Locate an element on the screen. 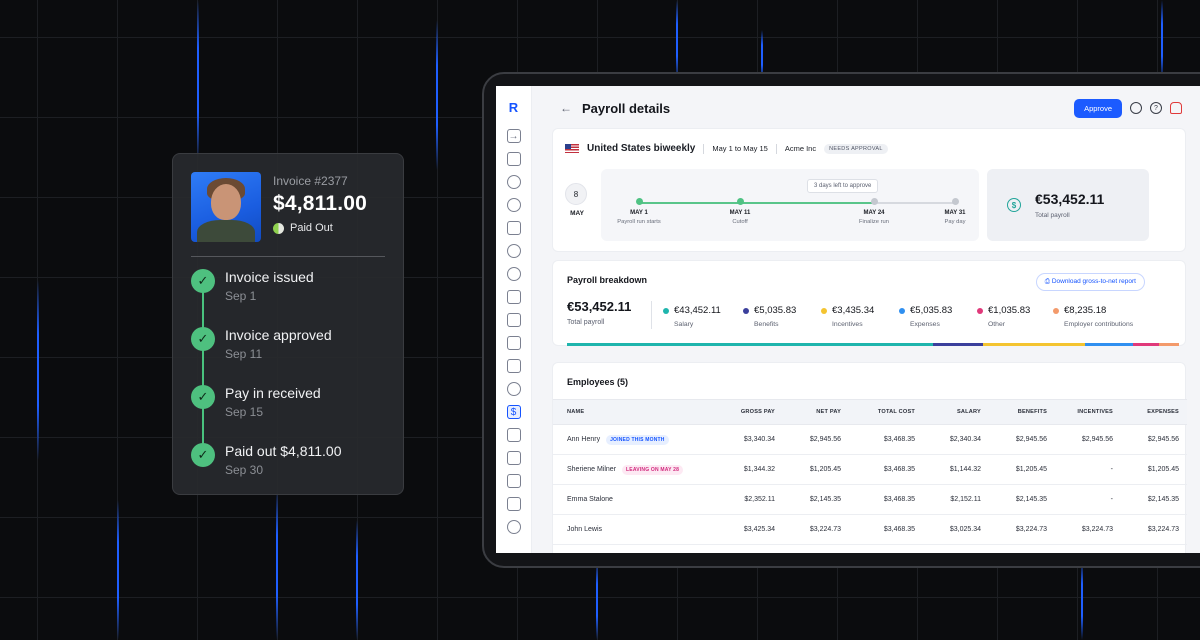 The height and width of the screenshot is (640, 1200). support-icon is located at coordinates (513, 527).